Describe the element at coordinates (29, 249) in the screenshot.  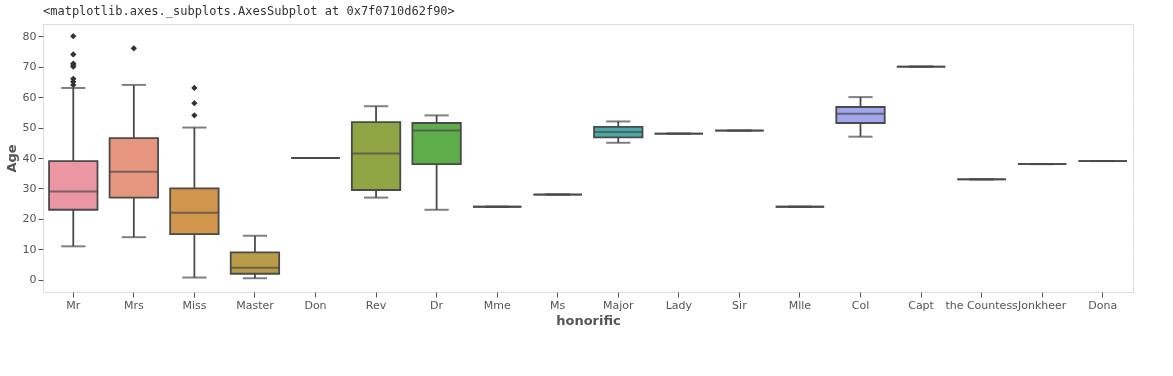
I see `y-tick-label: 10` at that location.